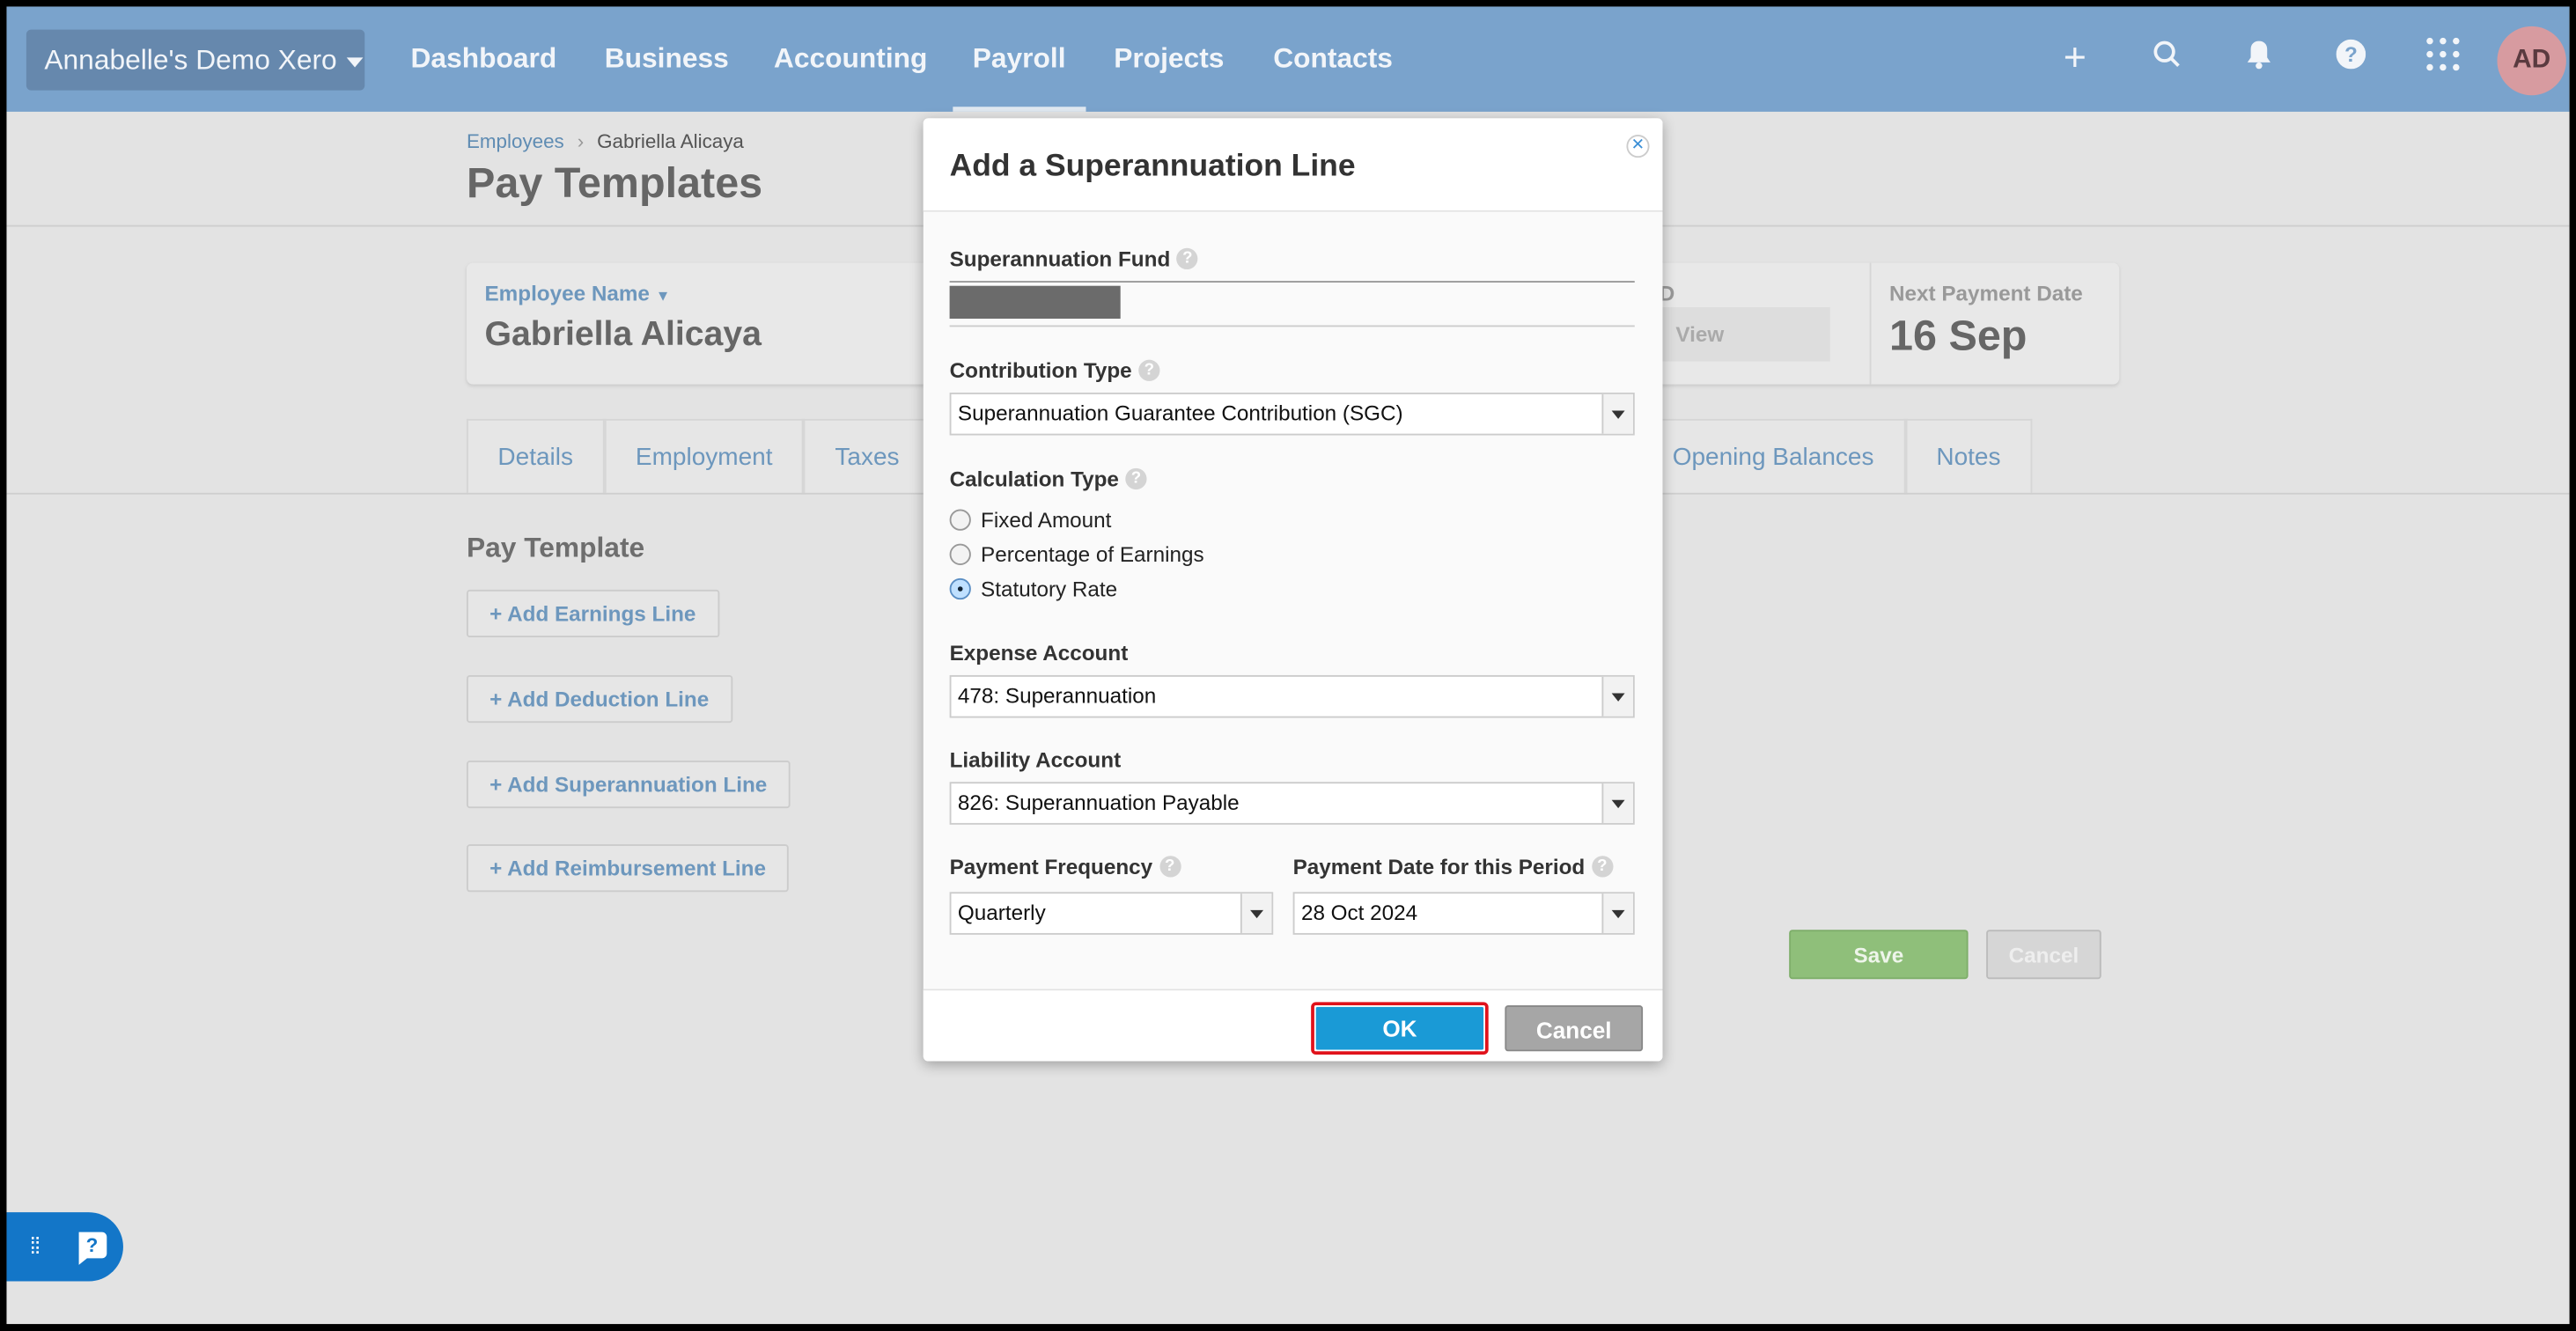  I want to click on payment-date-value: 28 Oct 2024, so click(1359, 912).